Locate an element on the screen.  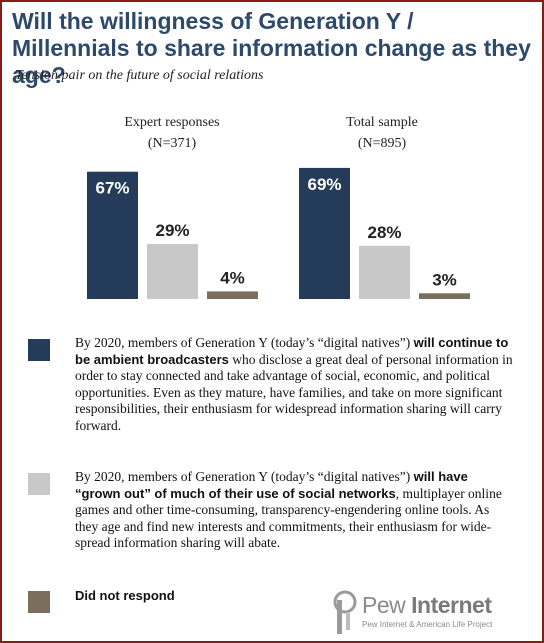
pew-logo-icon is located at coordinates (345, 612).